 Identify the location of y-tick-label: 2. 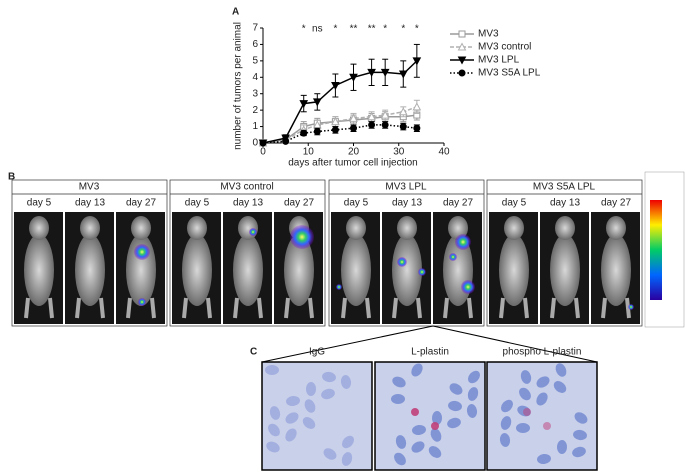
(255, 110).